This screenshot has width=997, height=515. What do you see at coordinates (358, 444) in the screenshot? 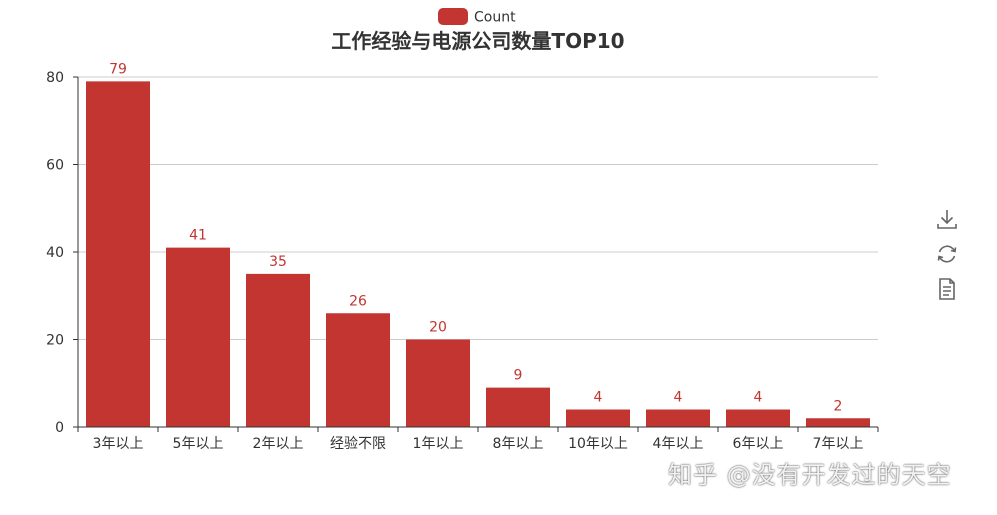
I see `x-tick-label: 经验不限` at bounding box center [358, 444].